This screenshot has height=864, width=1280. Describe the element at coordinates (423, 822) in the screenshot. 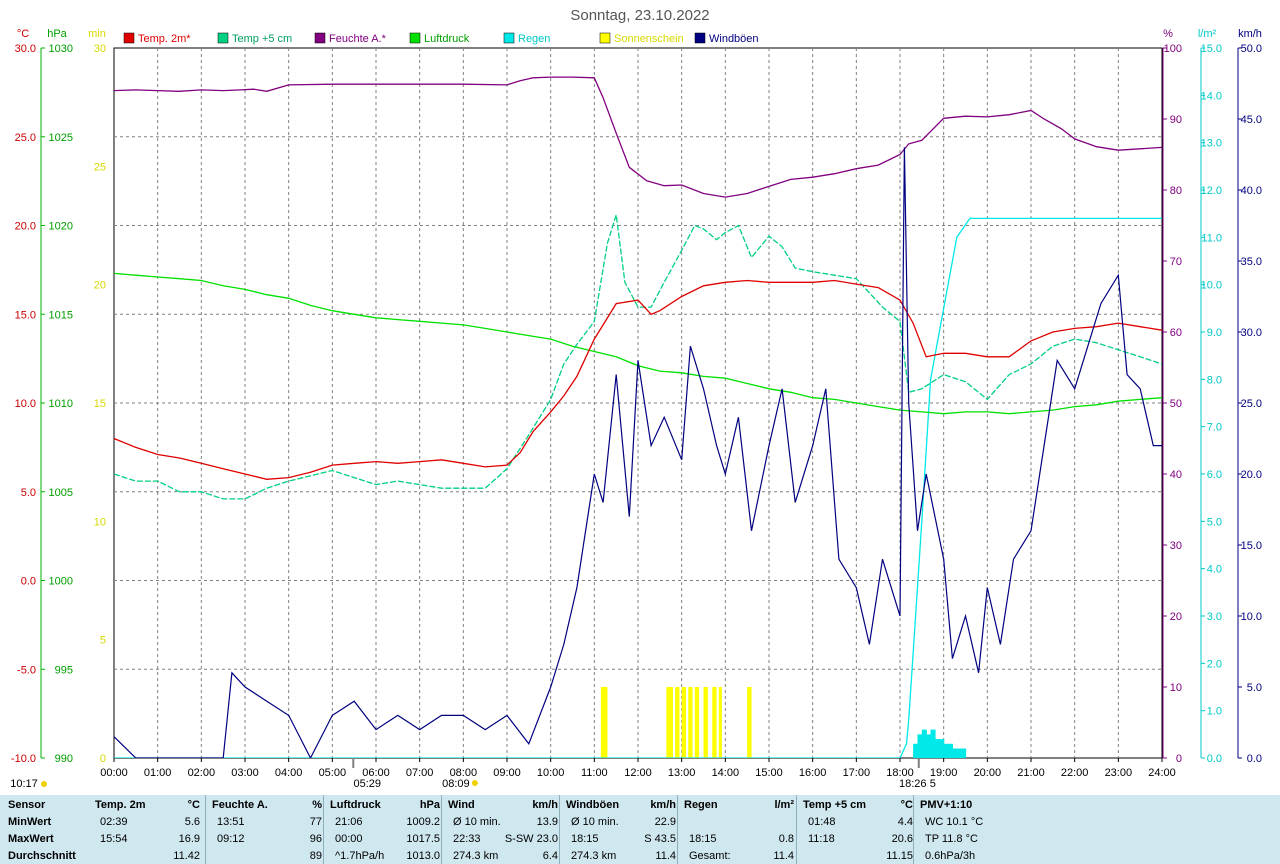

I see `stats-cell-value: 1009.2` at that location.